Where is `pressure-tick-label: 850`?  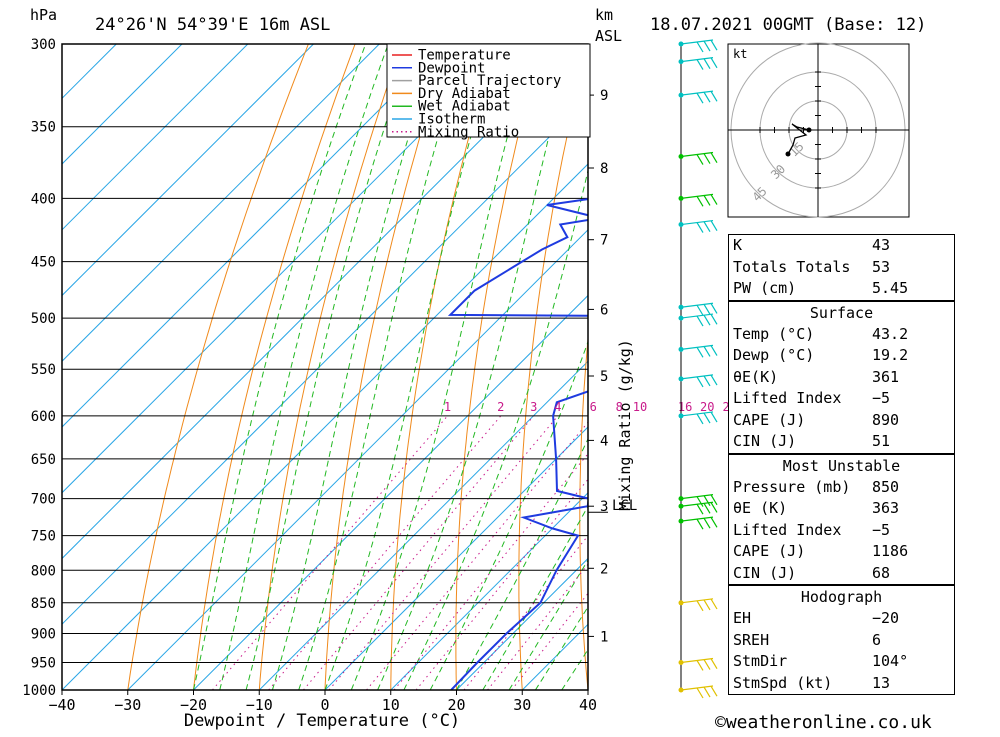
pressure-tick-label: 850 is located at coordinates (43, 604).